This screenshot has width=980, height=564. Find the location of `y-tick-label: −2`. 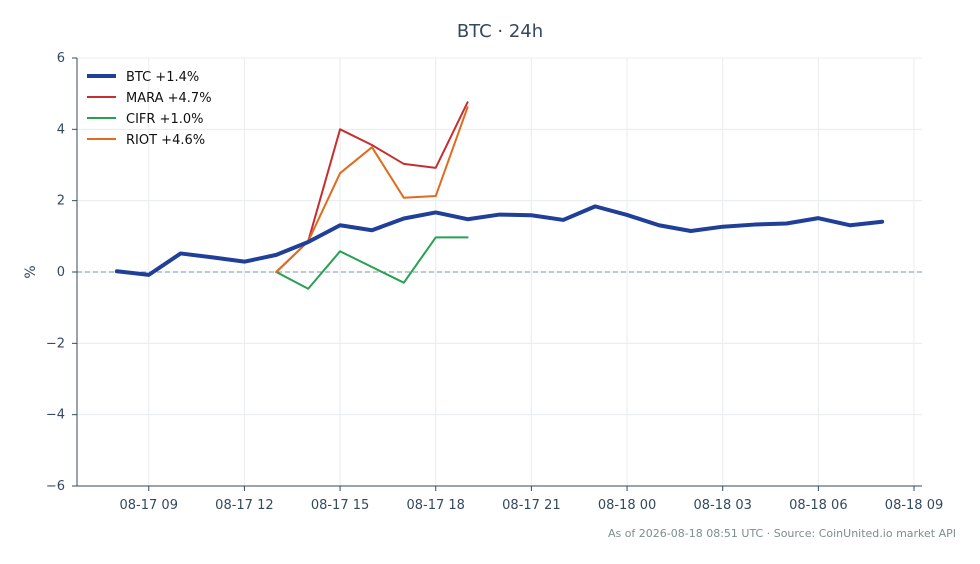

y-tick-label: −2 is located at coordinates (55, 343).